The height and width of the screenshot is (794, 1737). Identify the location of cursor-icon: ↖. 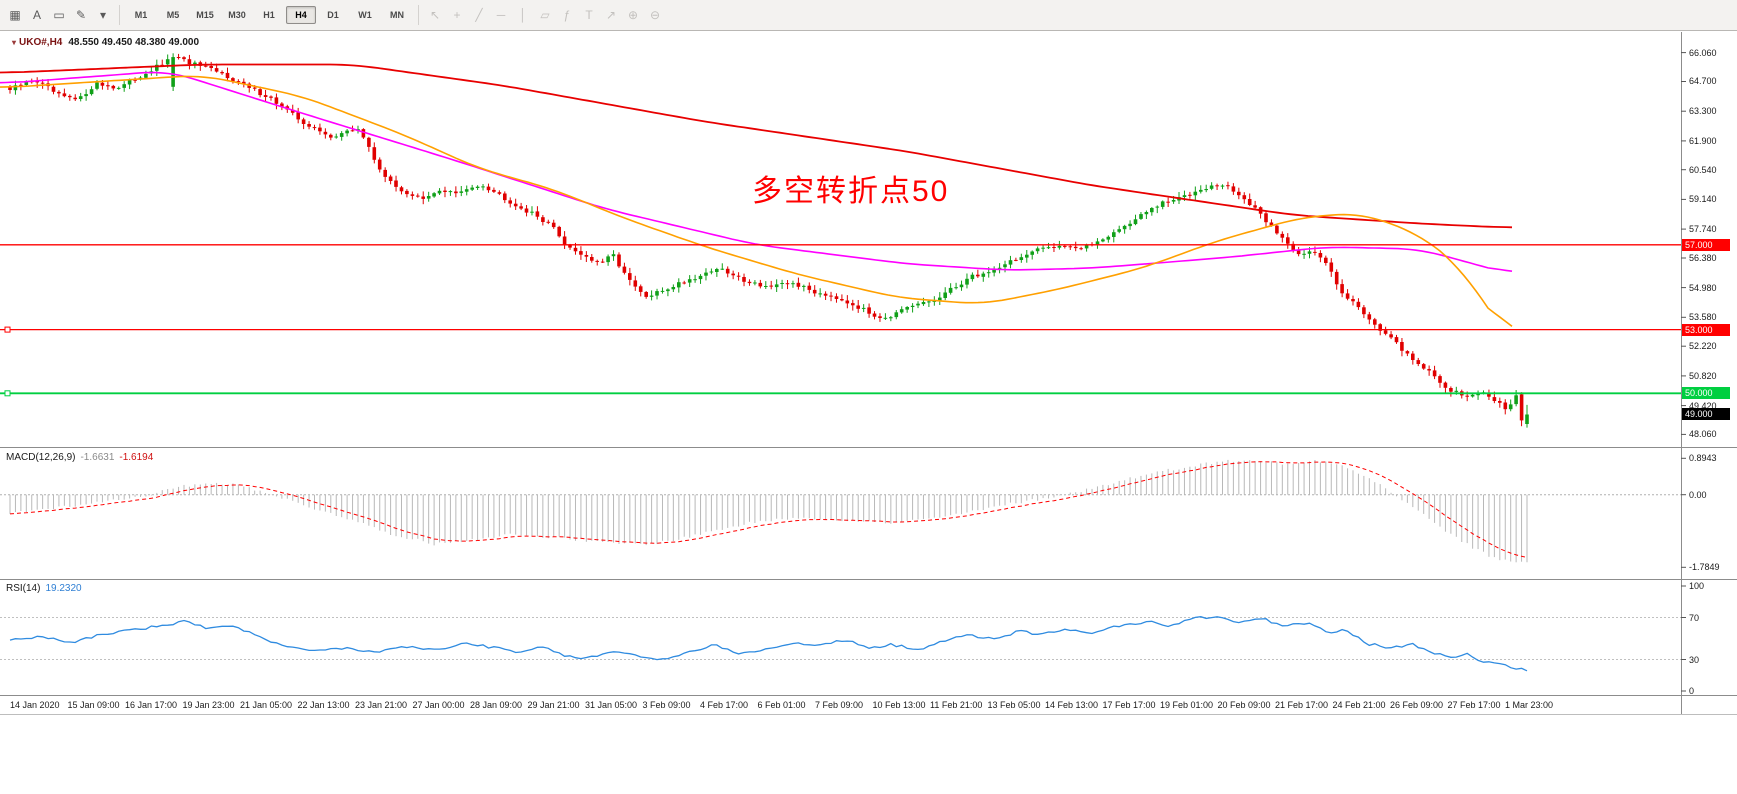
(435, 15).